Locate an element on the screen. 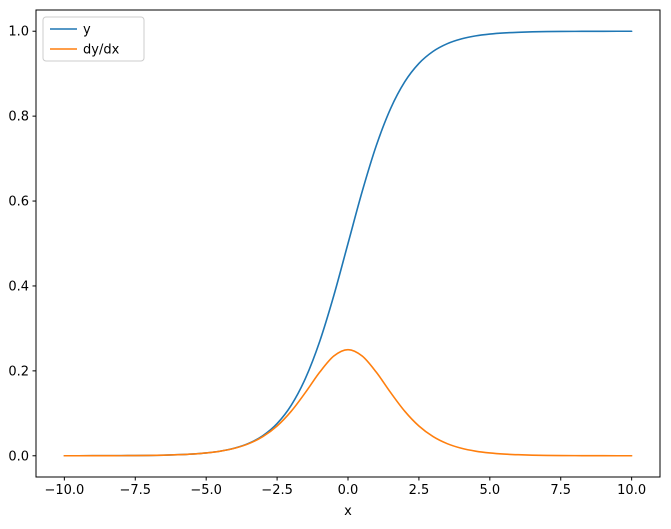 Image resolution: width=671 pixels, height=529 pixels. y-tick-label: 0.6 is located at coordinates (18, 202).